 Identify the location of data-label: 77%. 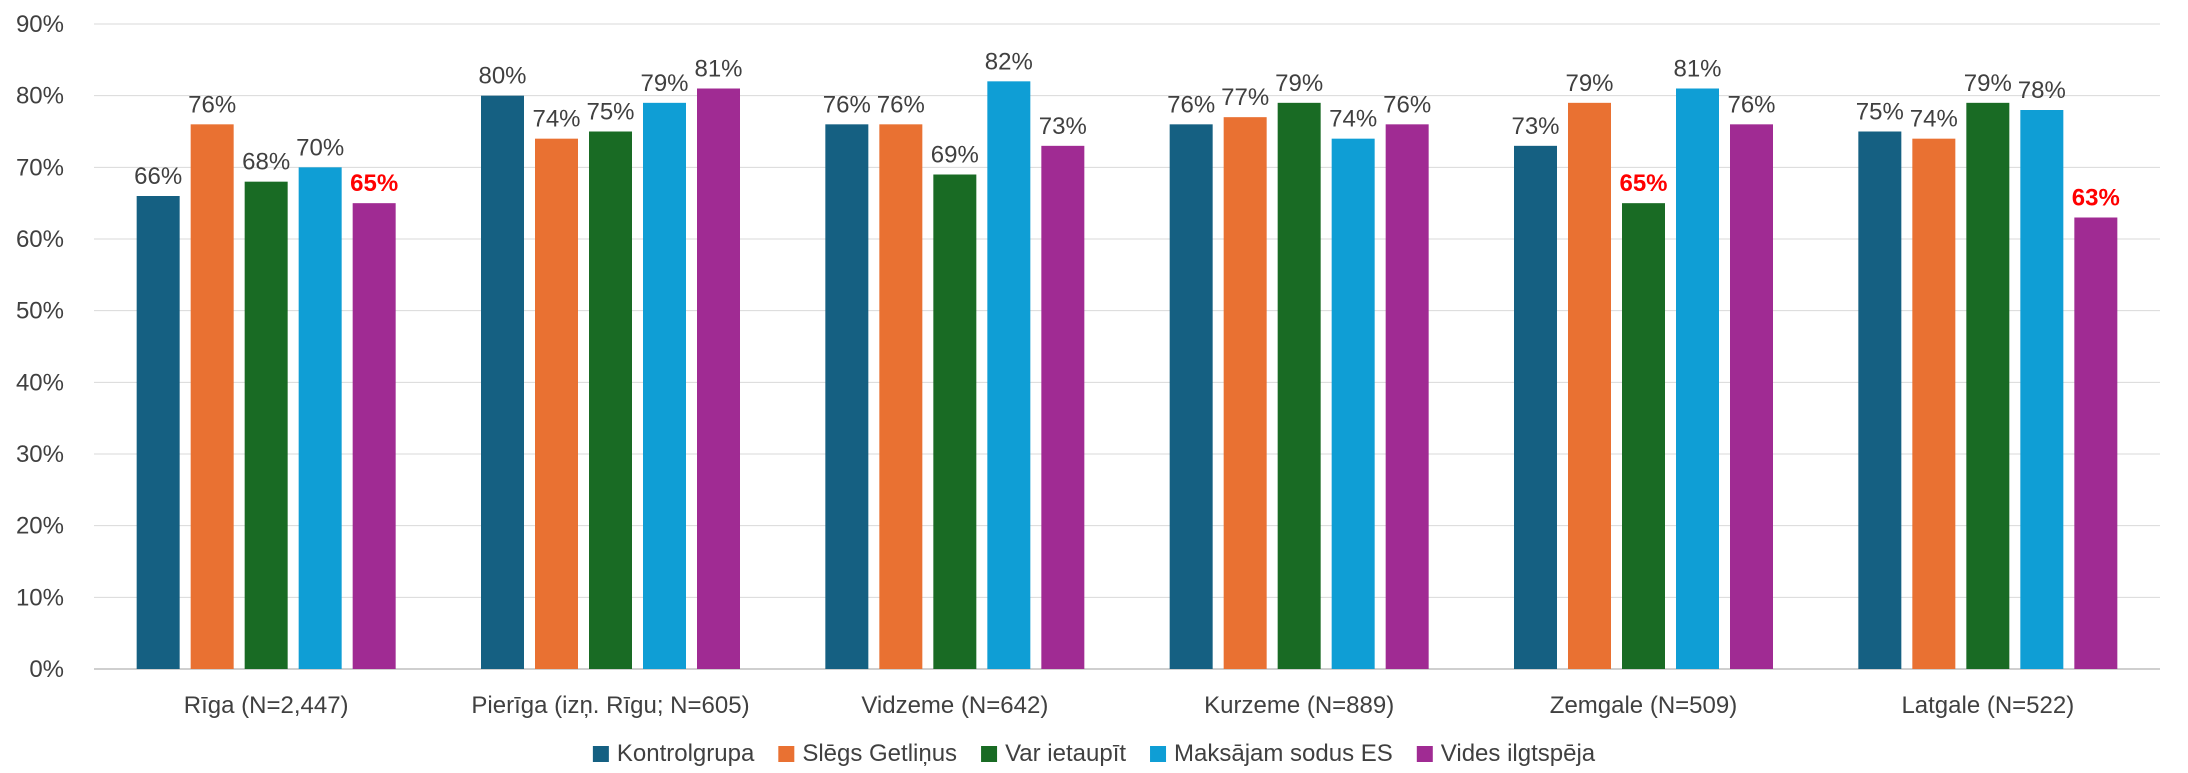
(1245, 97).